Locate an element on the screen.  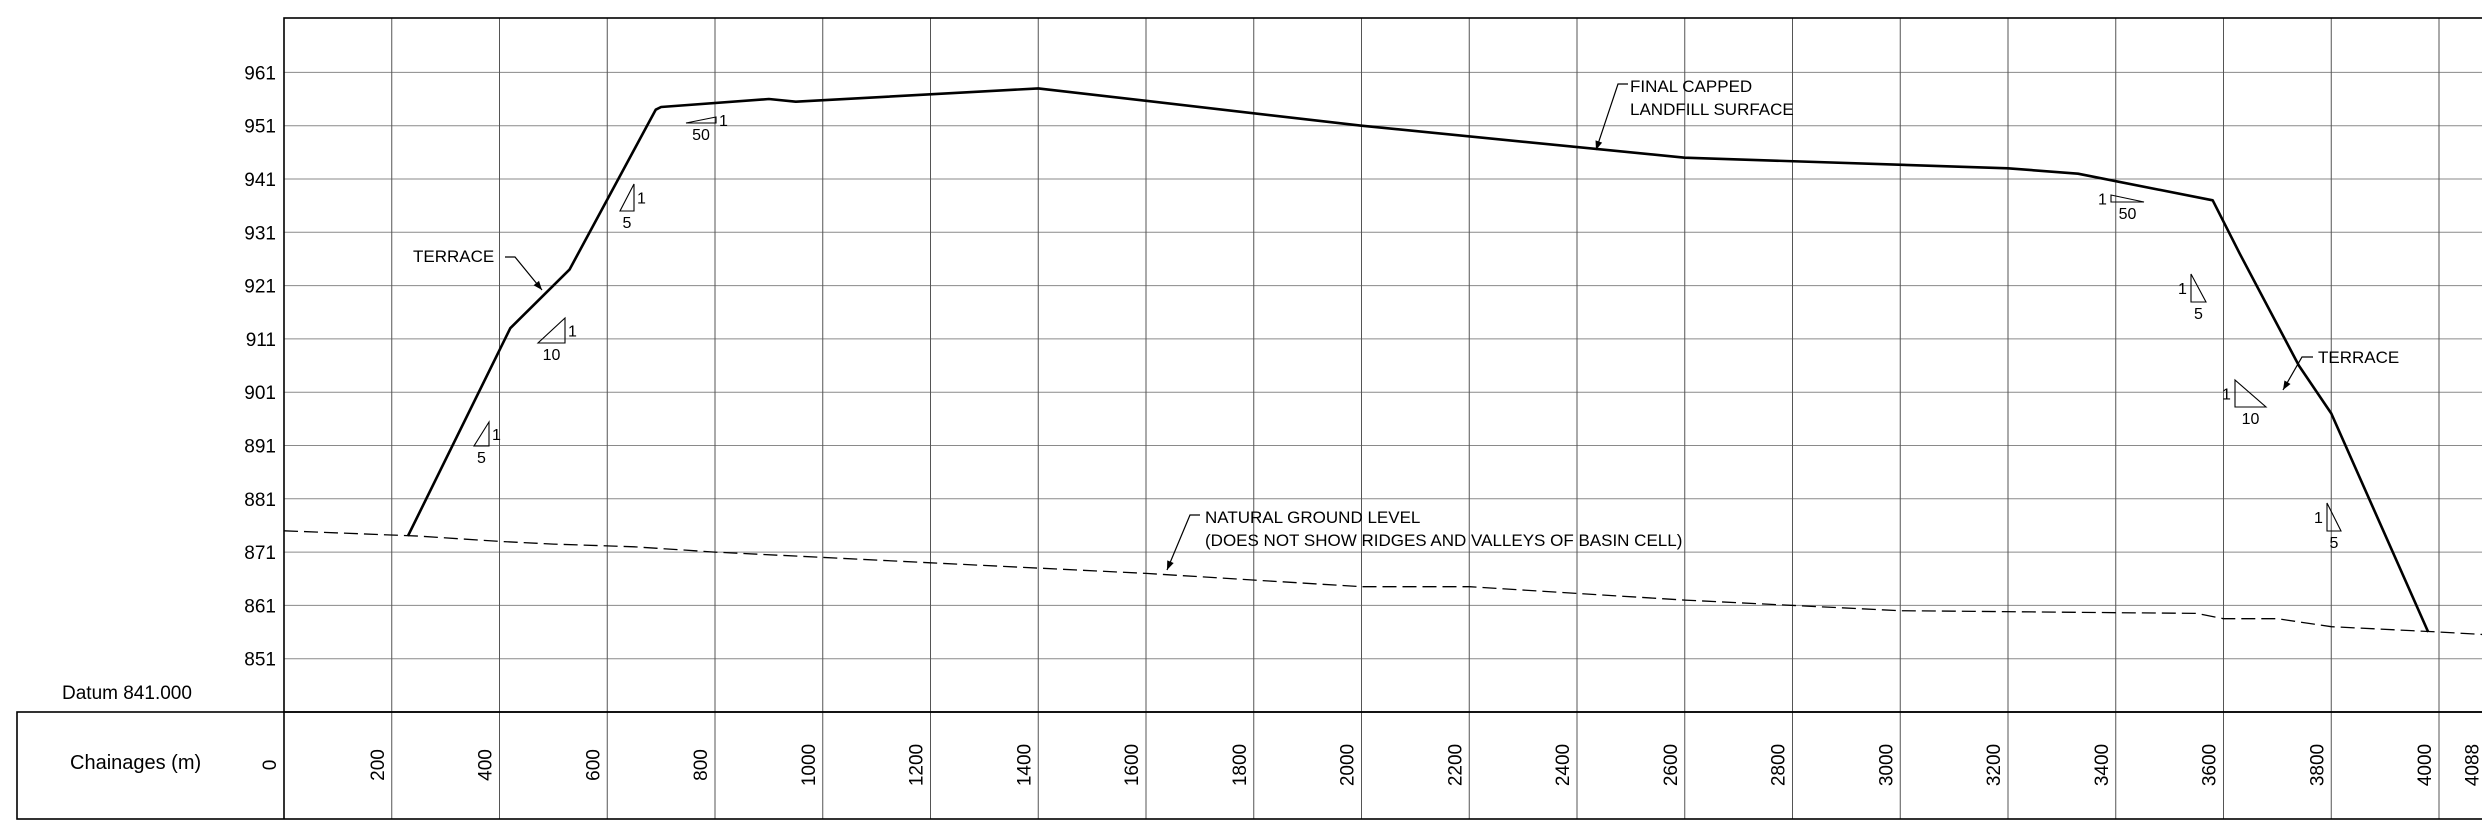
terrace-label-left: TERRACE is located at coordinates (453, 256).